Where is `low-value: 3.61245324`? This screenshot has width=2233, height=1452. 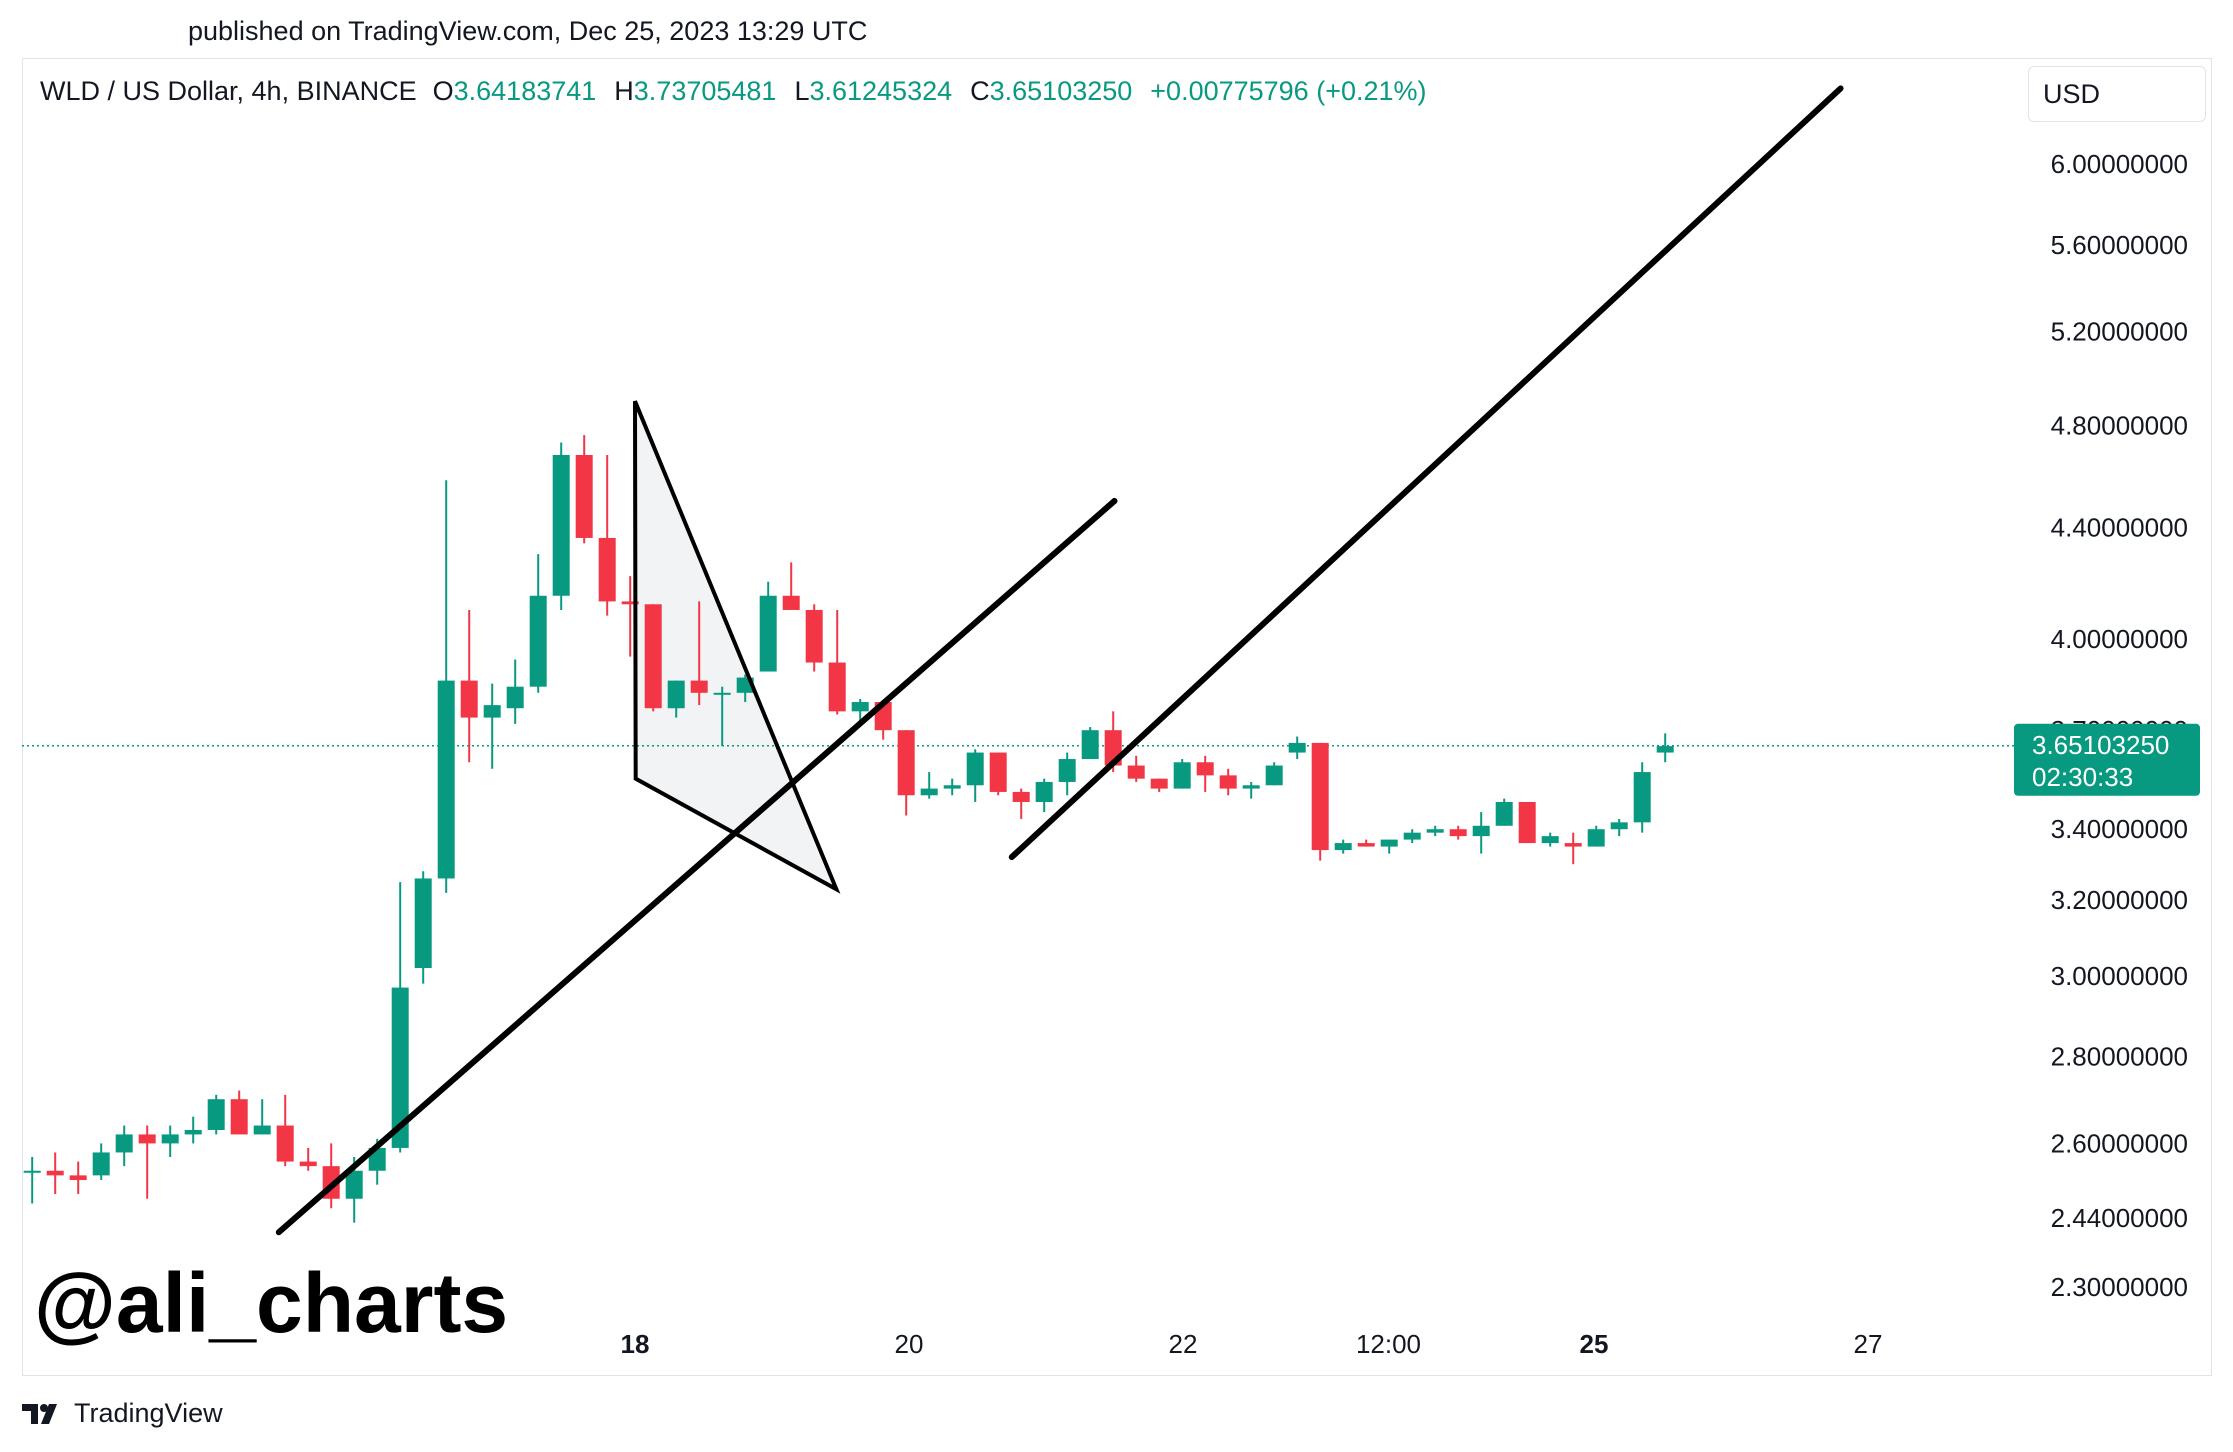
low-value: 3.61245324 is located at coordinates (881, 91).